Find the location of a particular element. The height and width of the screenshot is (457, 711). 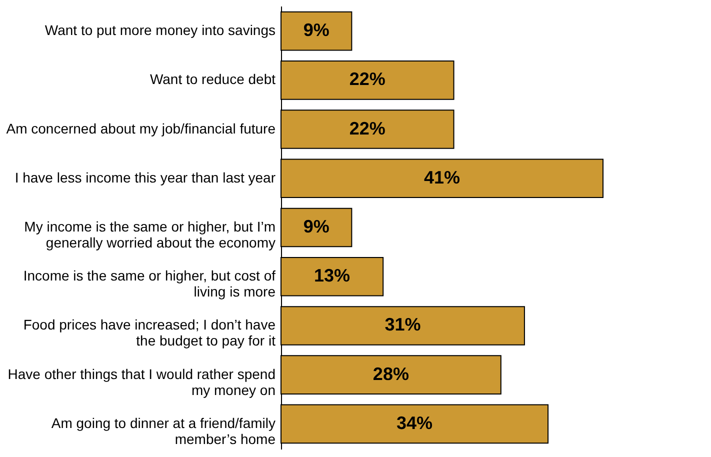

data-label: 31% is located at coordinates (402, 324).